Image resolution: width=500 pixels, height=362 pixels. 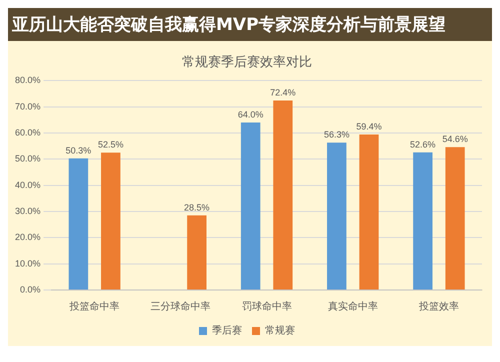 I want to click on y-tick-label: 50.0%, so click(x=27, y=159).